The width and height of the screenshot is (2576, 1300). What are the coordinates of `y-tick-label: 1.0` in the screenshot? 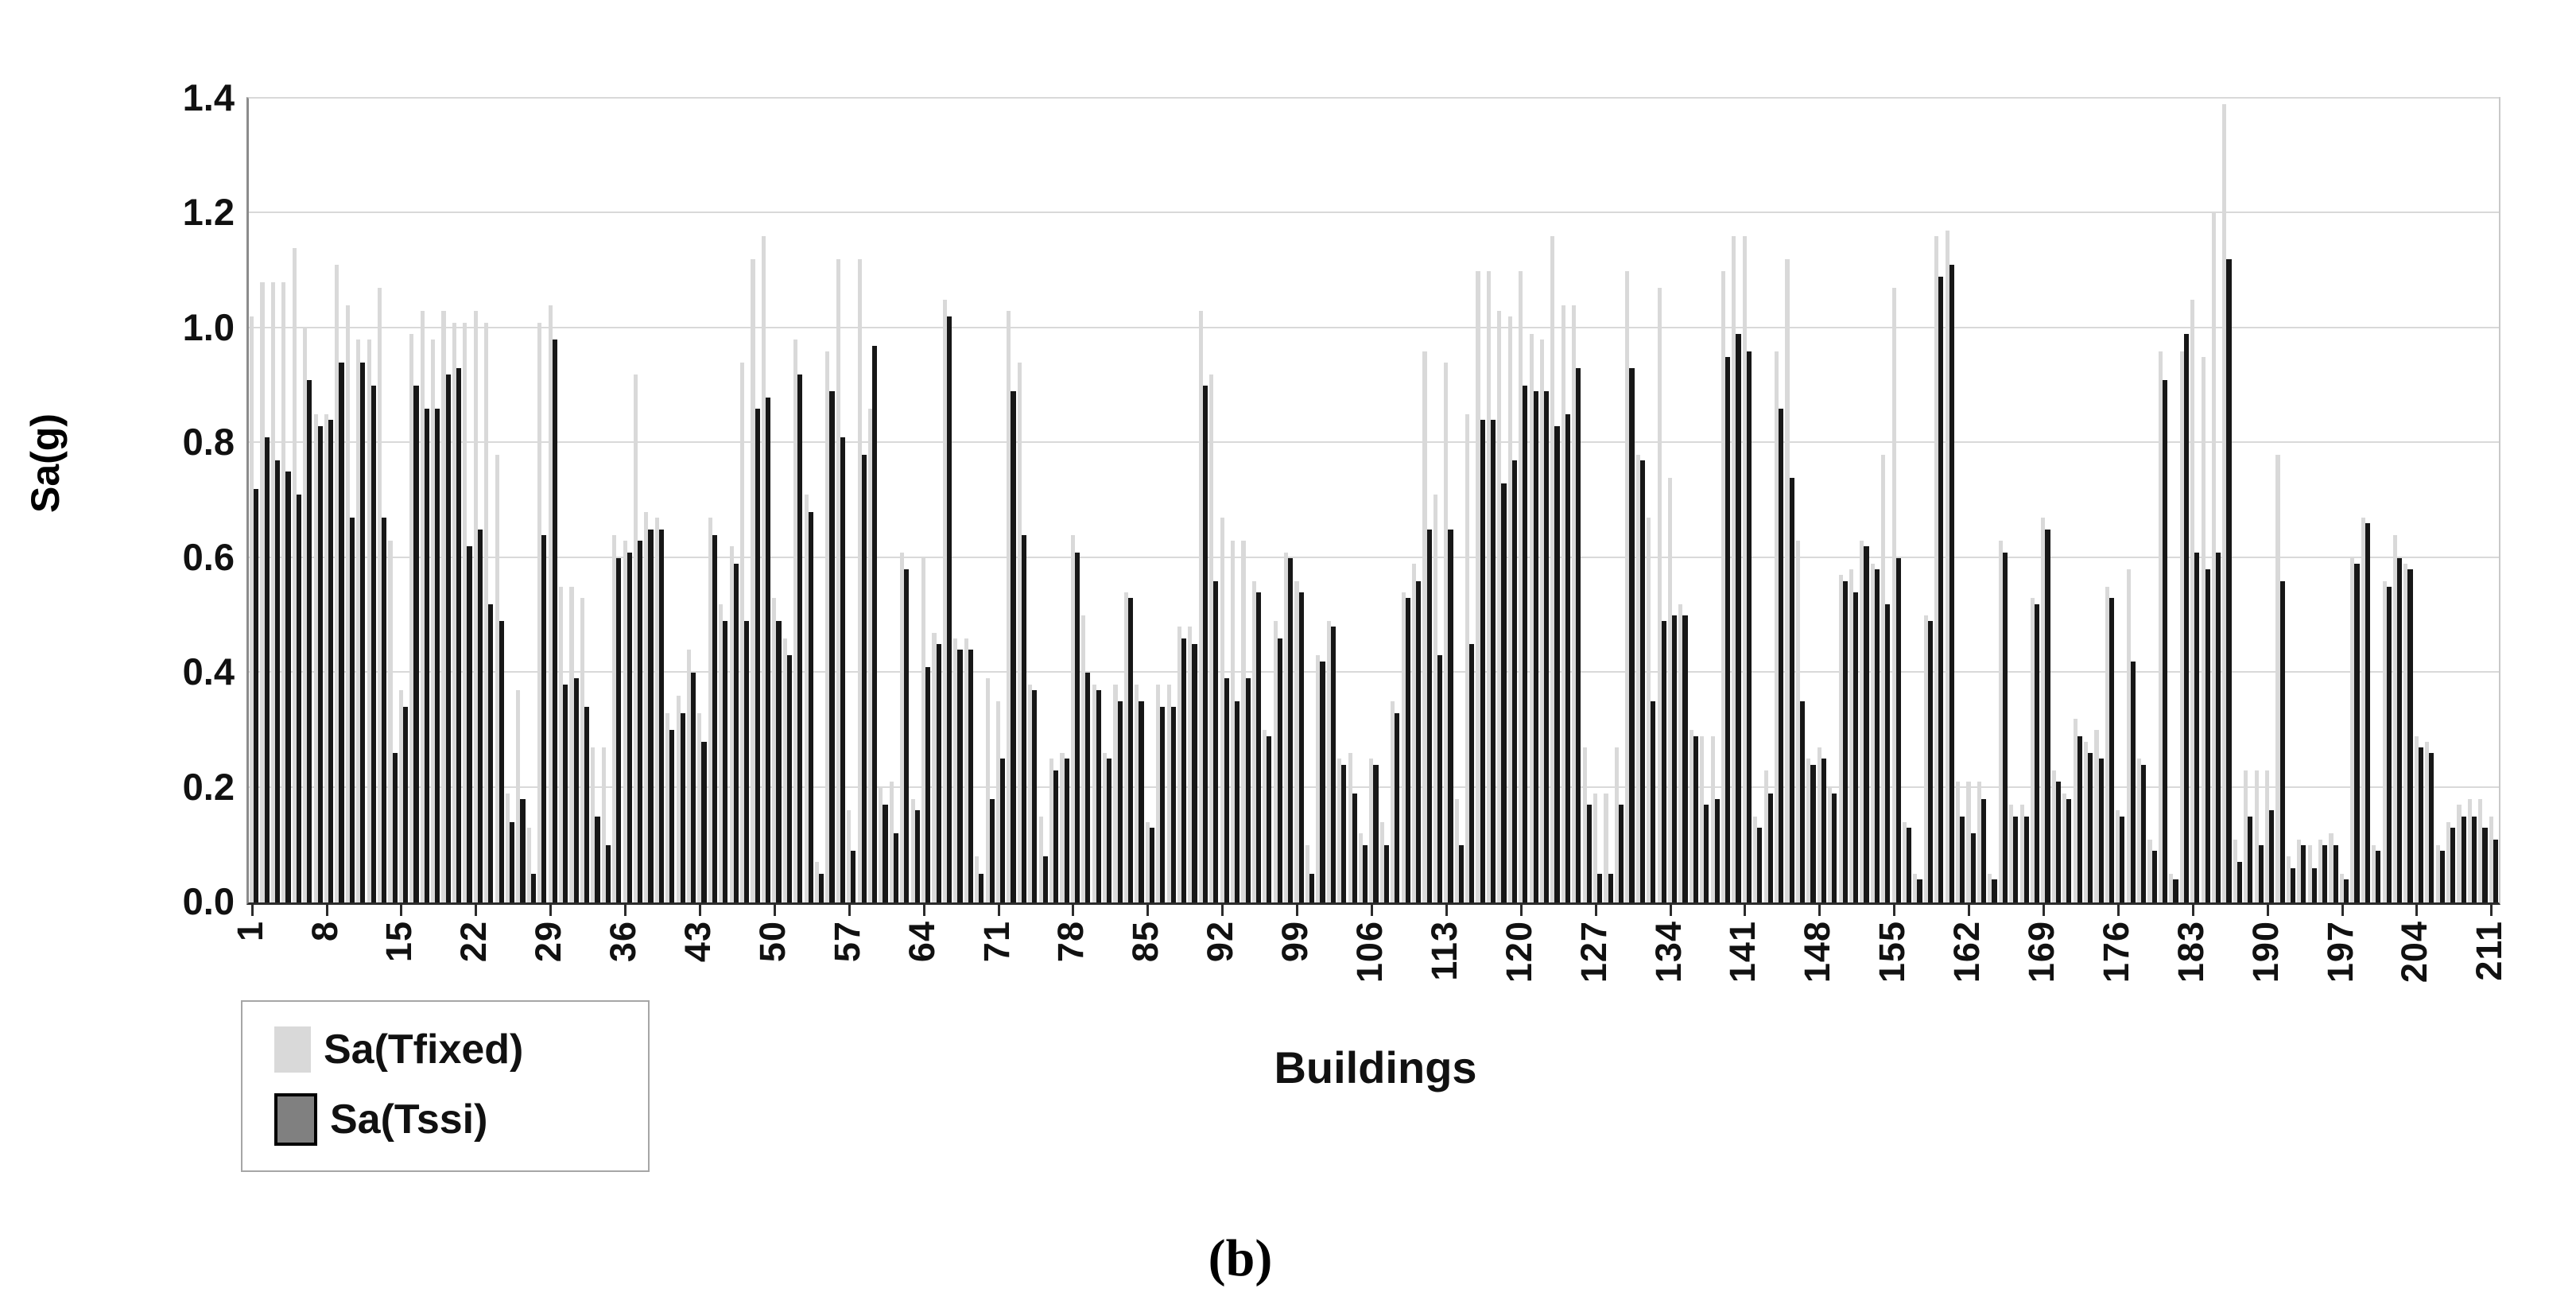 It's located at (209, 326).